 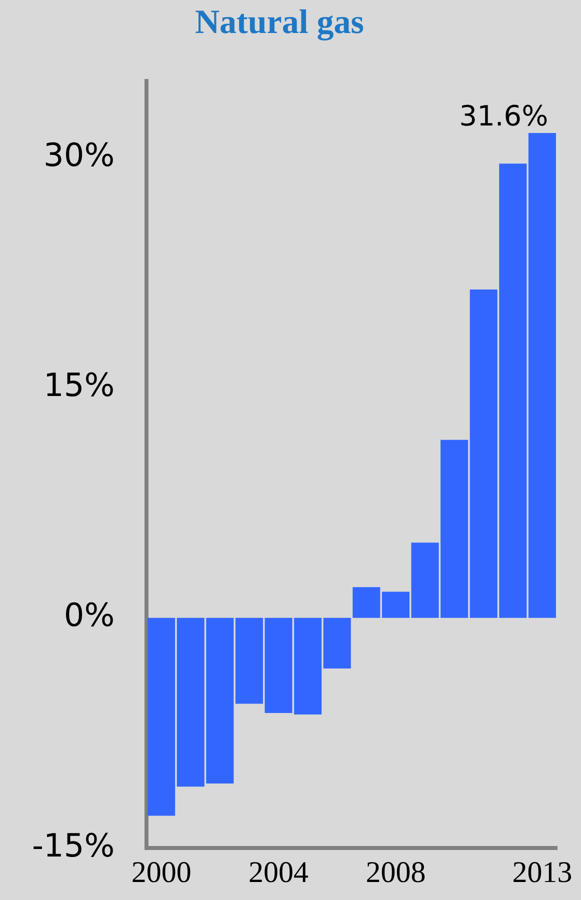 What do you see at coordinates (79, 155) in the screenshot?
I see `y-tick-label: 30%` at bounding box center [79, 155].